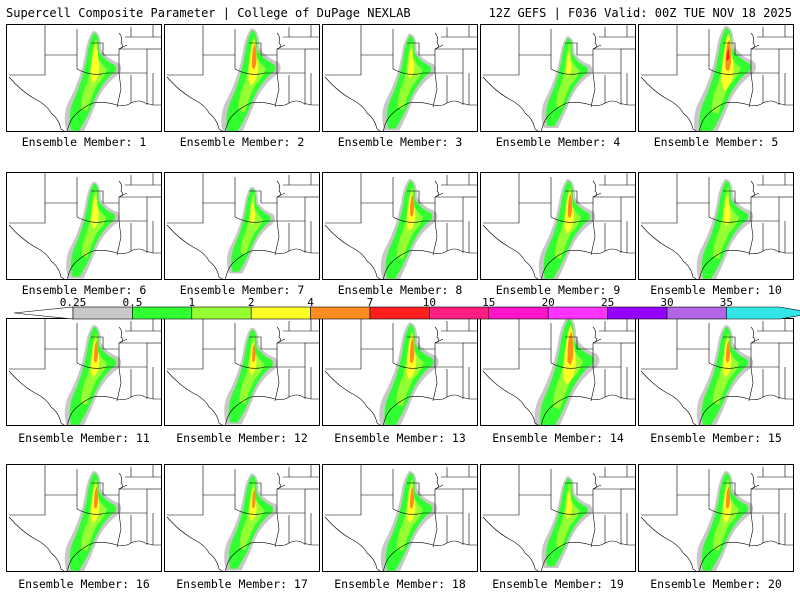 Image resolution: width=800 pixels, height=600 pixels. Describe the element at coordinates (489, 302) in the screenshot. I see `colorbar-tick-label: 15` at that location.